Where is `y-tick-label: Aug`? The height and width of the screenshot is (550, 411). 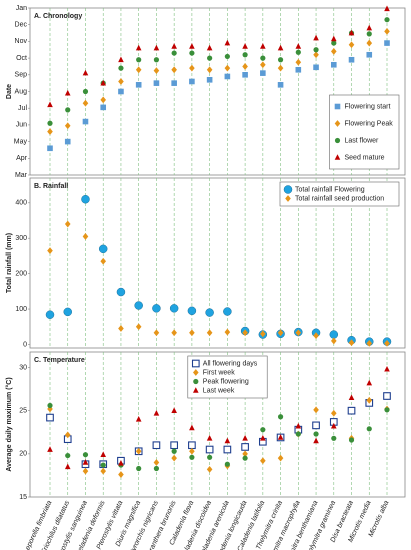
y-tick-label: Aug is located at coordinates (21, 91).